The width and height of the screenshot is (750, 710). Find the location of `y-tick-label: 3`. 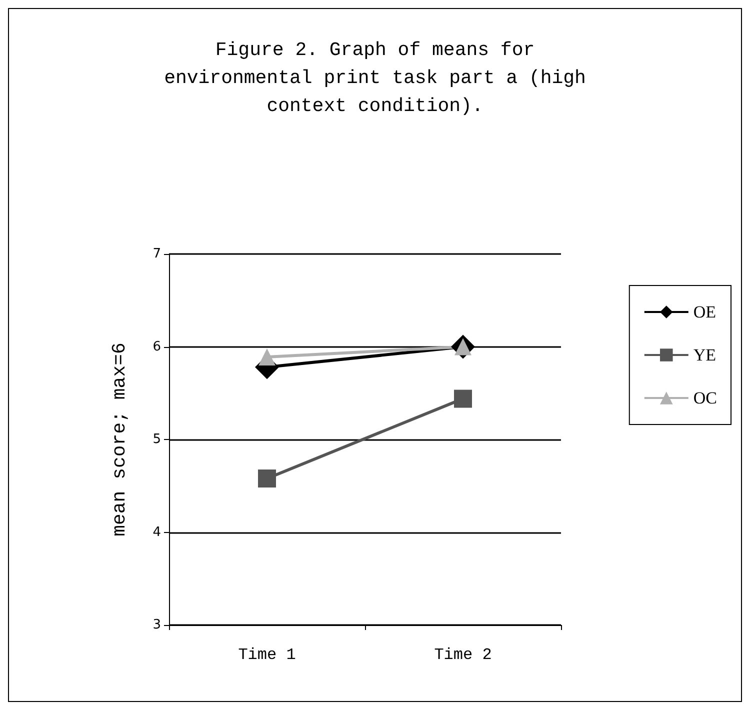

y-tick-label: 3 is located at coordinates (156, 625).